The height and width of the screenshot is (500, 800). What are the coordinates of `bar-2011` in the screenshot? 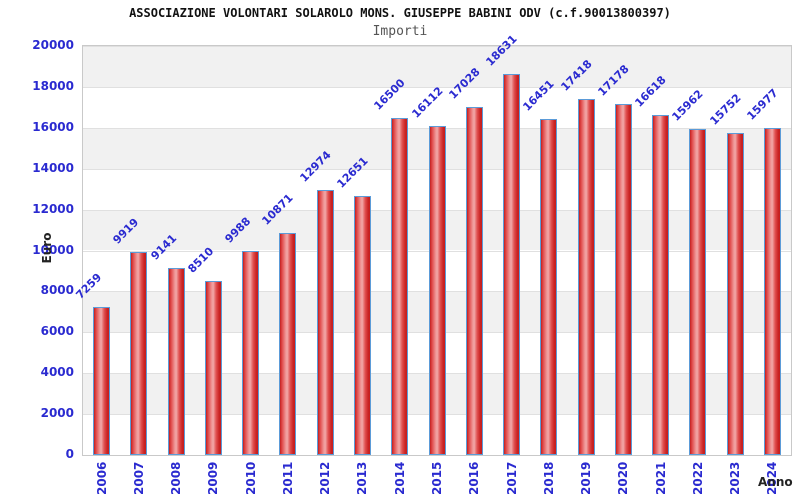 It's located at (288, 343).